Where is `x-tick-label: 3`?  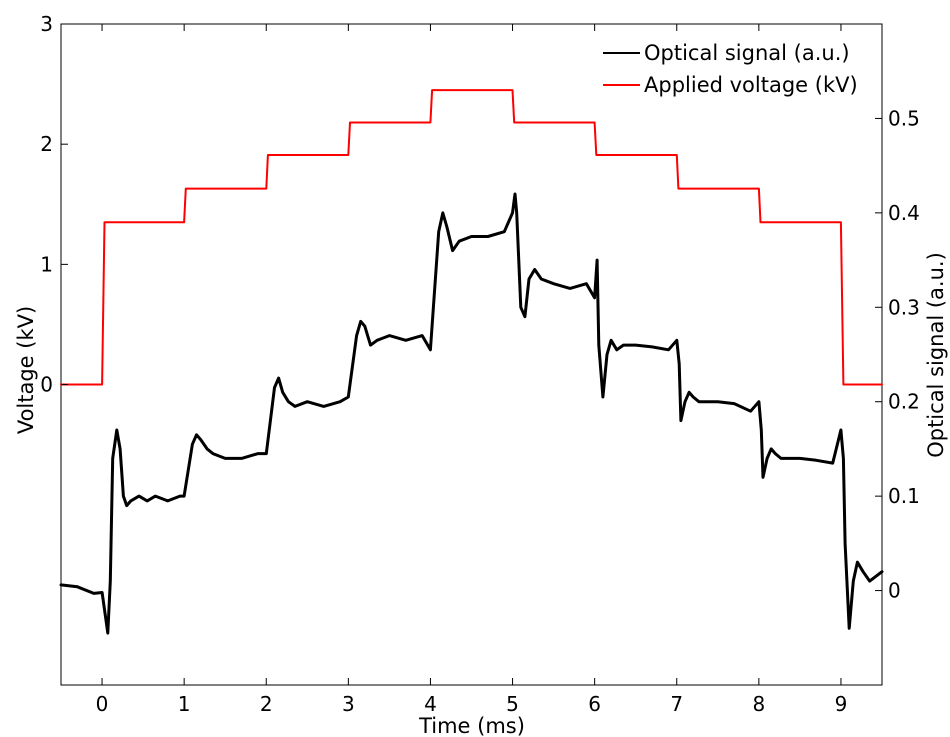
x-tick-label: 3 is located at coordinates (348, 704).